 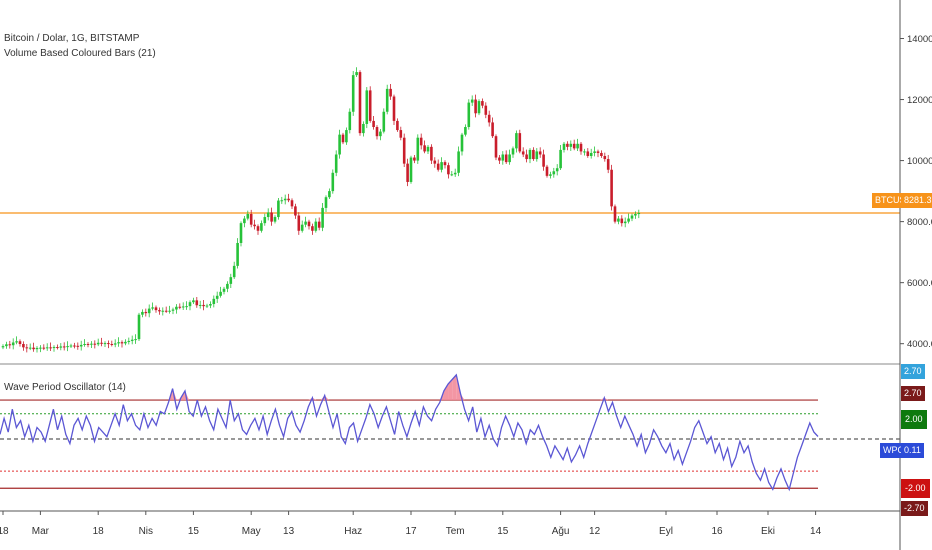 I want to click on oscillator-title: Wave Period Oscillator (14), so click(x=65, y=387).